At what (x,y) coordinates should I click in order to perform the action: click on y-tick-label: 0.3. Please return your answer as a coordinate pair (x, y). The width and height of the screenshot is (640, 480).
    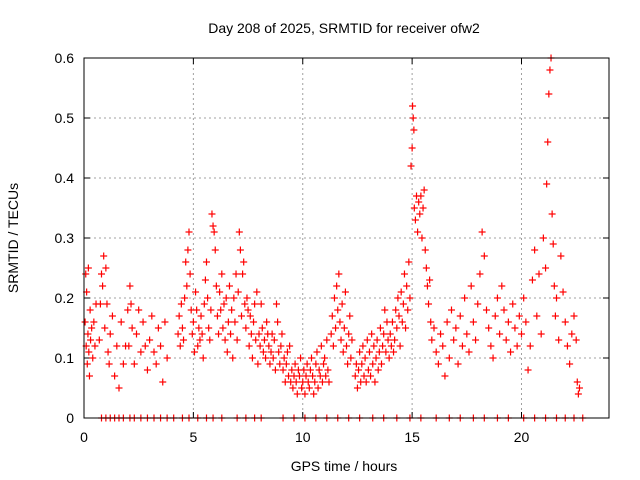
    Looking at the image, I should click on (65, 238).